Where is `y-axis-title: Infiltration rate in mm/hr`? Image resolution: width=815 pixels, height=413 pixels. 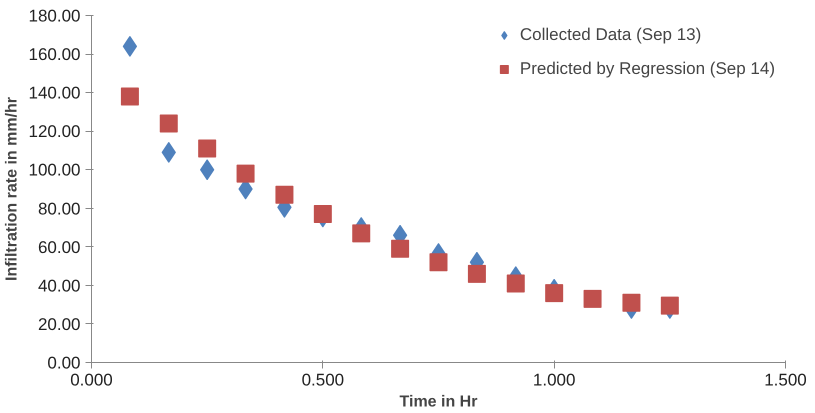 y-axis-title: Infiltration rate in mm/hr is located at coordinates (12, 189).